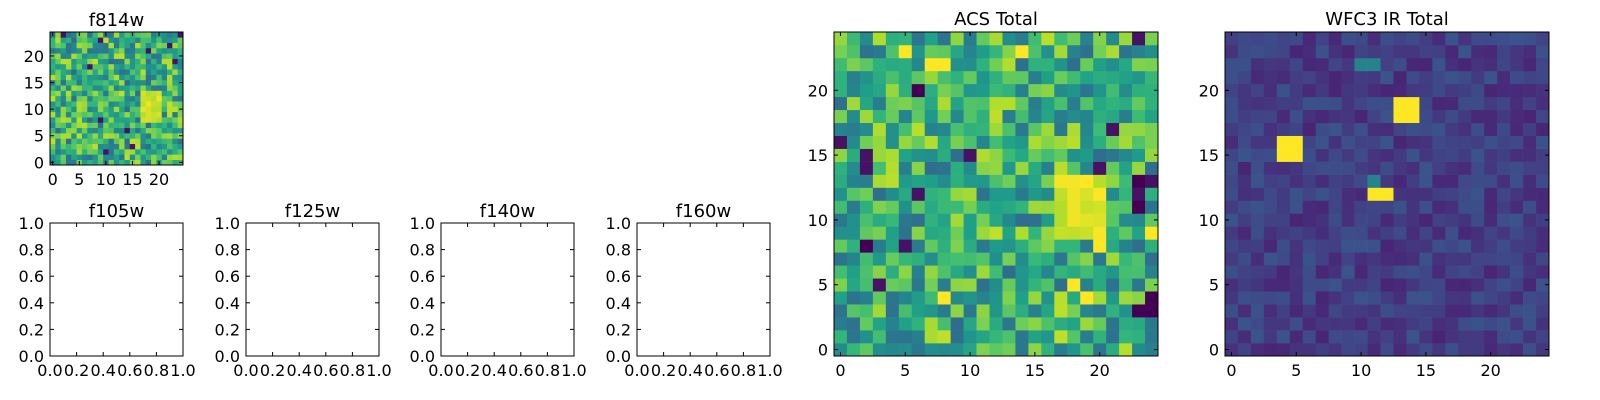  Describe the element at coordinates (1214, 350) in the screenshot. I see `y-tick-label: 0` at that location.